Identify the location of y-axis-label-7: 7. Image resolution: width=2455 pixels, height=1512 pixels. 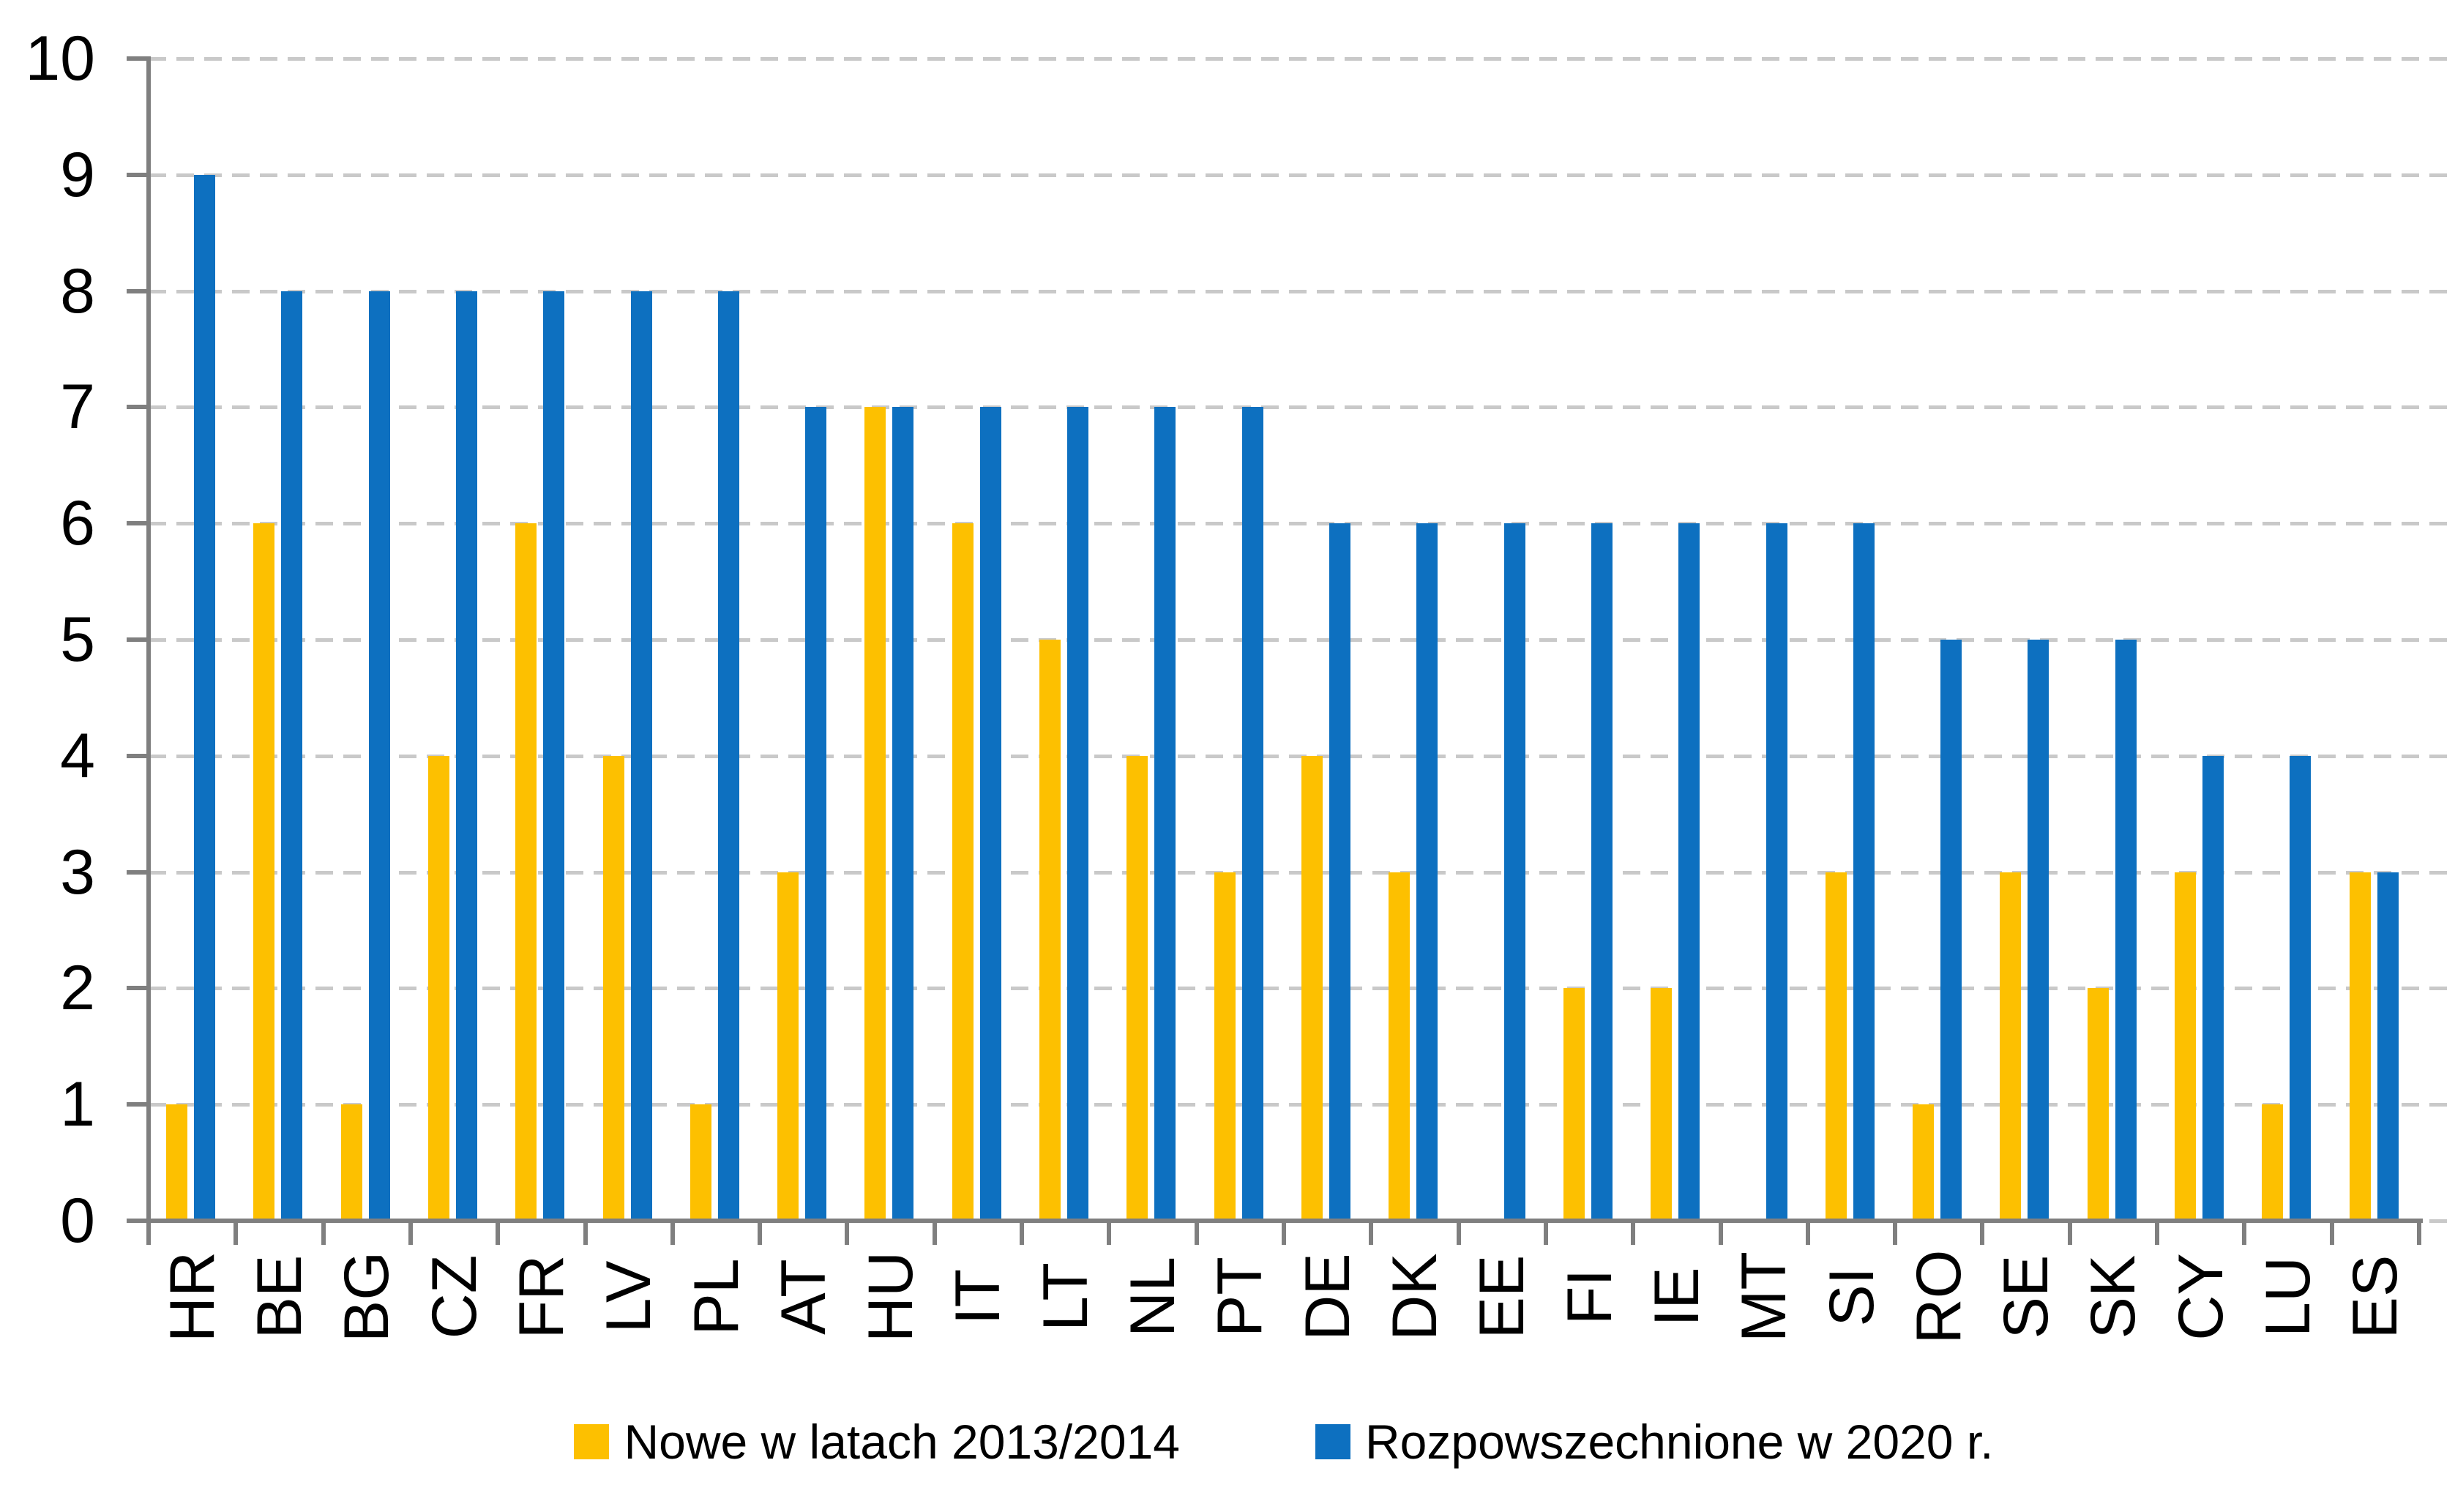
(77, 407).